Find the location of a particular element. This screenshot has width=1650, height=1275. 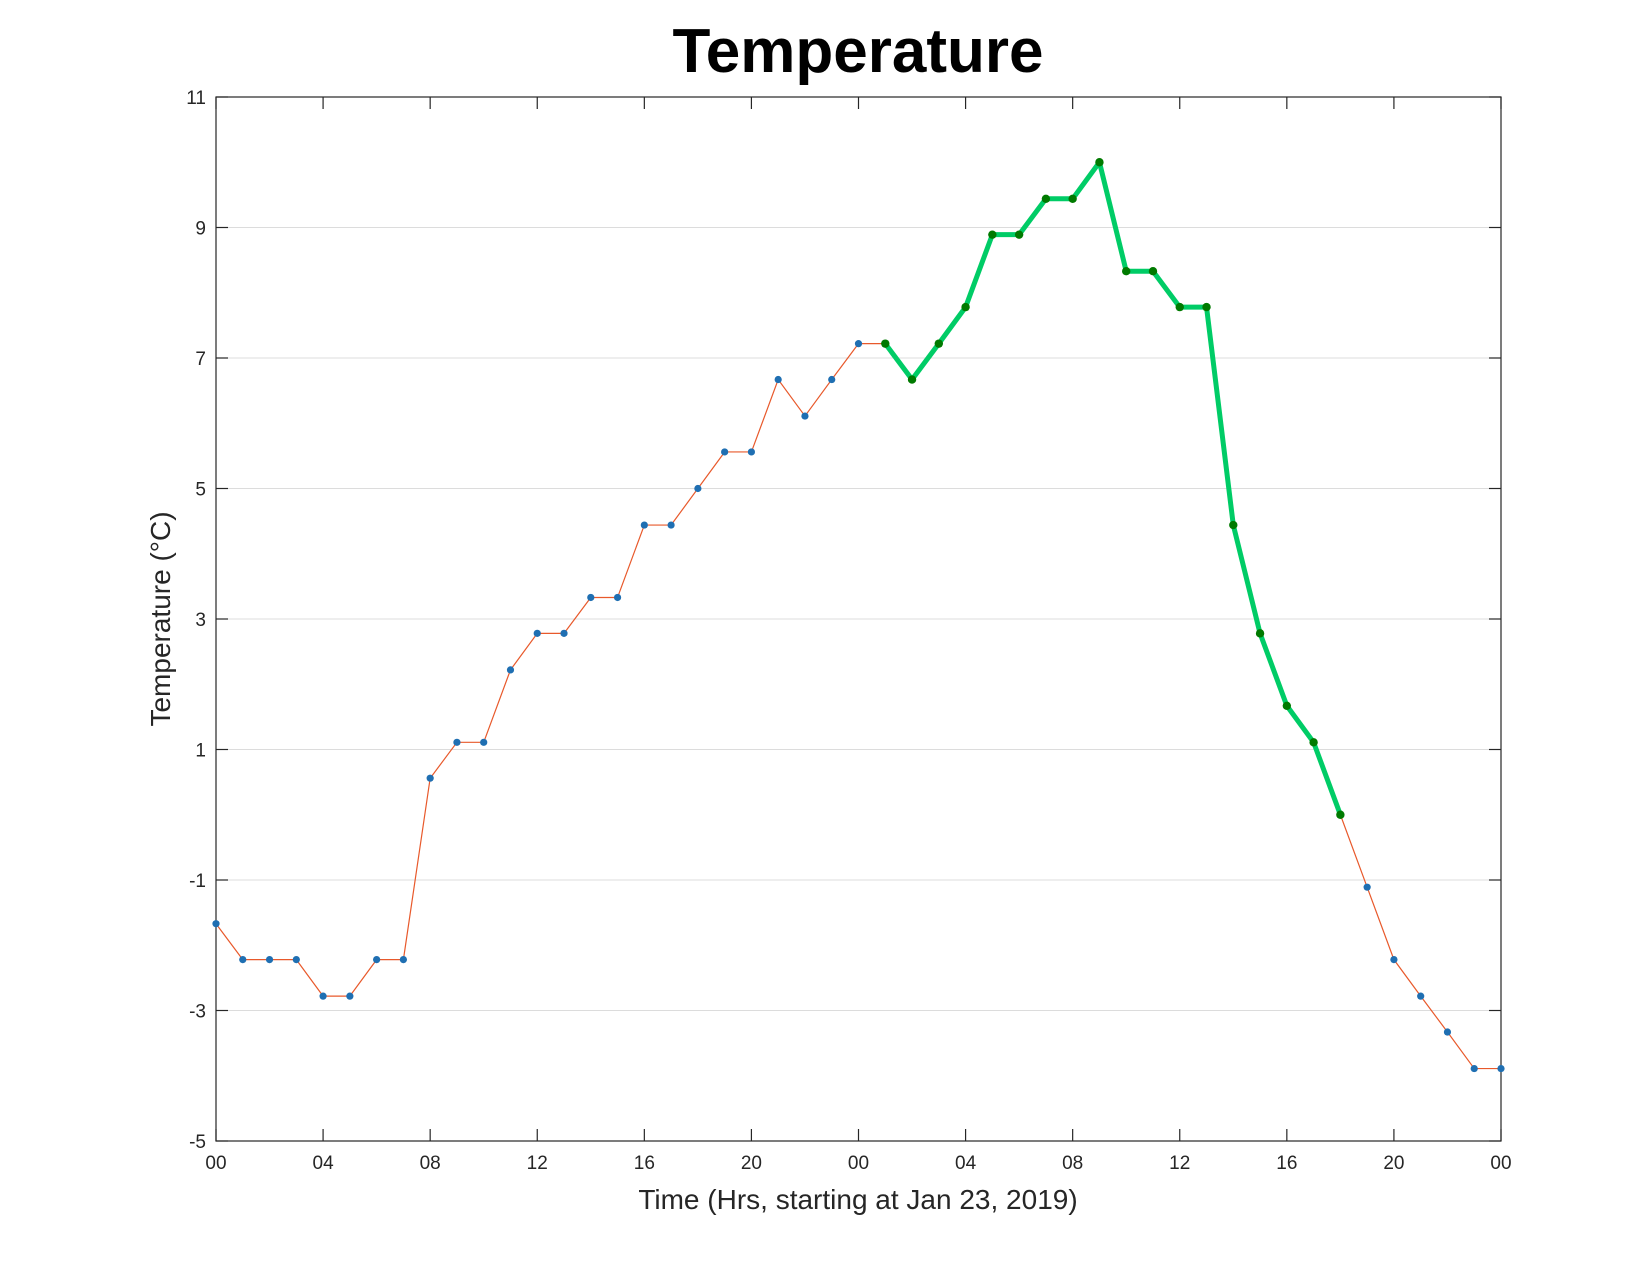

y-tick-label: -1 is located at coordinates (197, 881).